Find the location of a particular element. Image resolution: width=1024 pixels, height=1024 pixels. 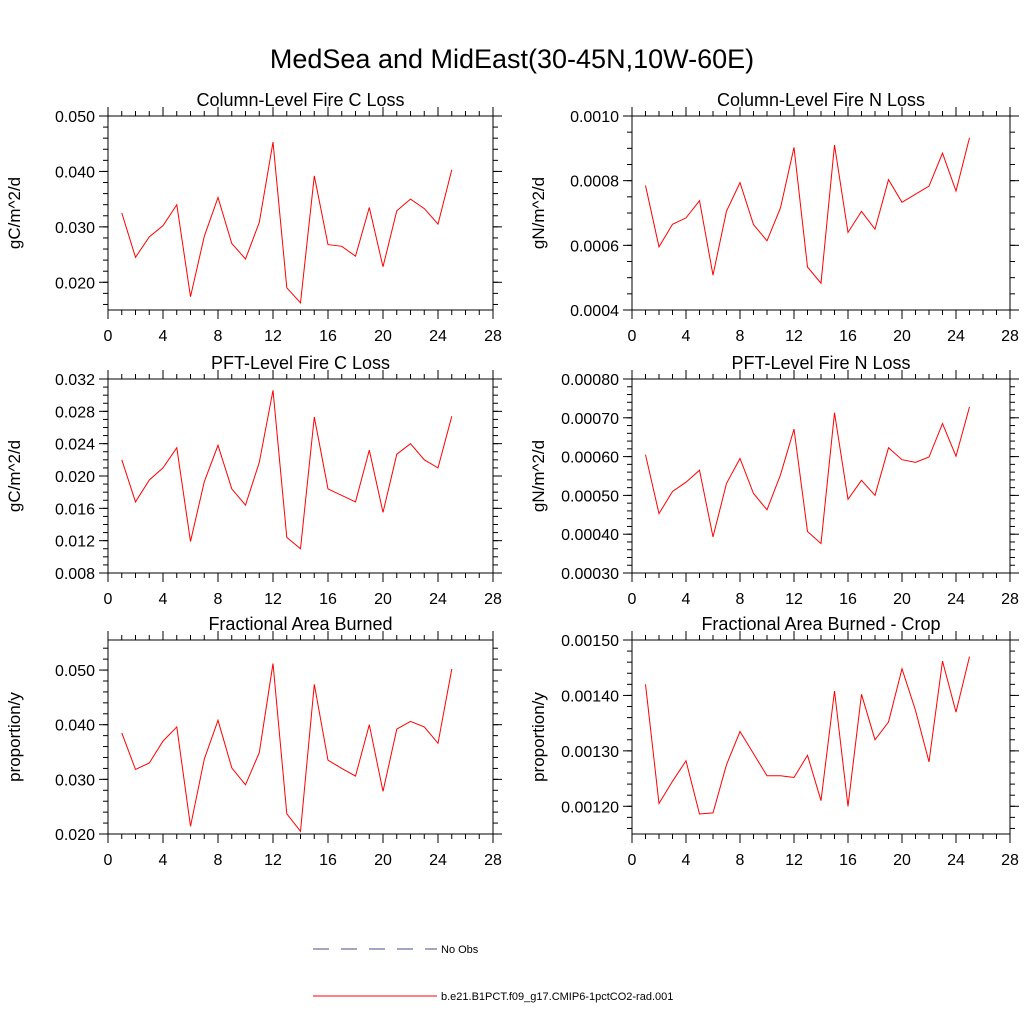

y-tick-label: 0.00080 is located at coordinates (590, 380).